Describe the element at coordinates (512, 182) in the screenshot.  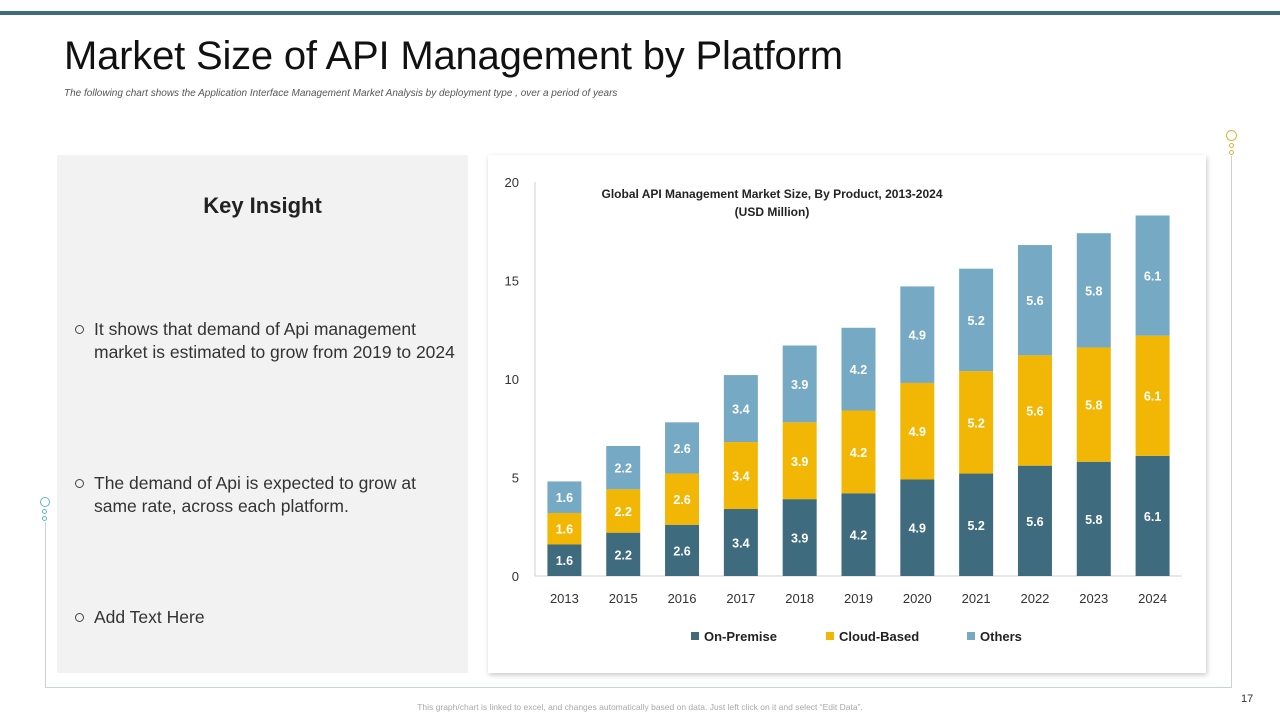
I see `y-tick-label: 20` at that location.